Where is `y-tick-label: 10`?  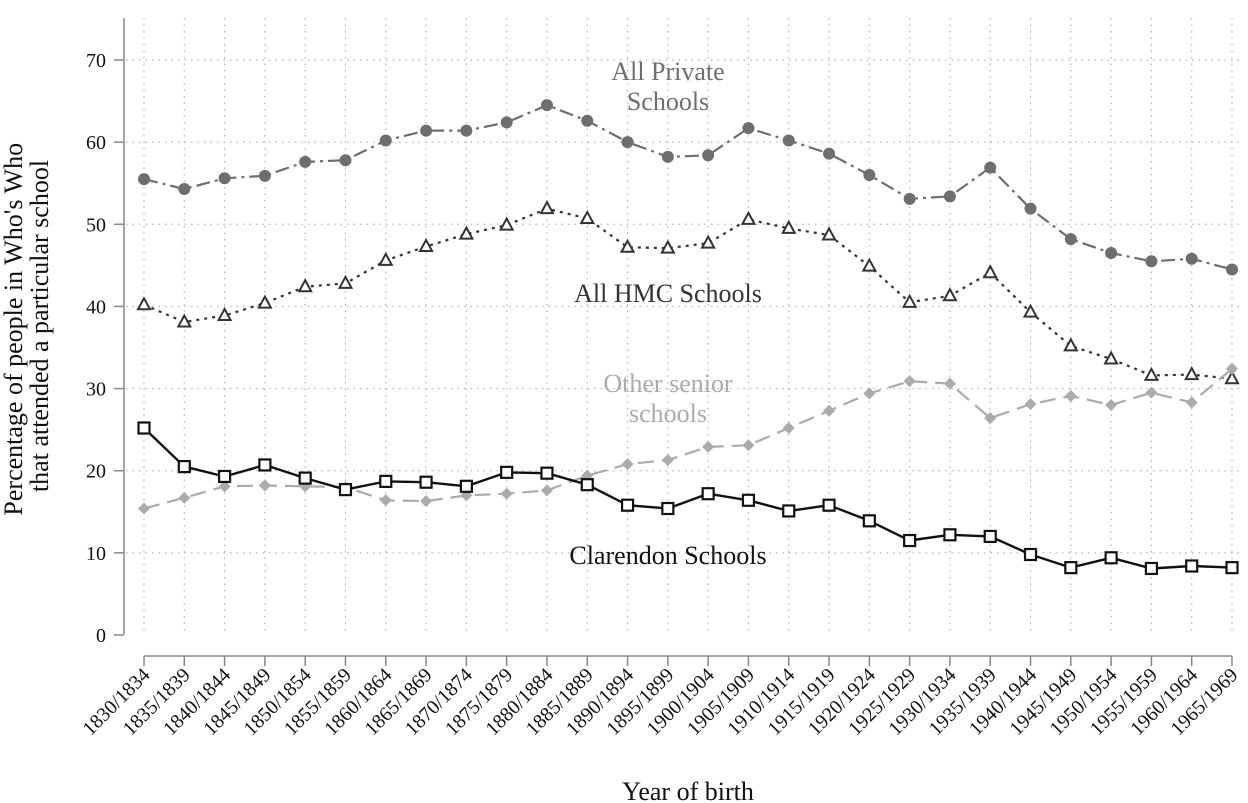 y-tick-label: 10 is located at coordinates (96, 554).